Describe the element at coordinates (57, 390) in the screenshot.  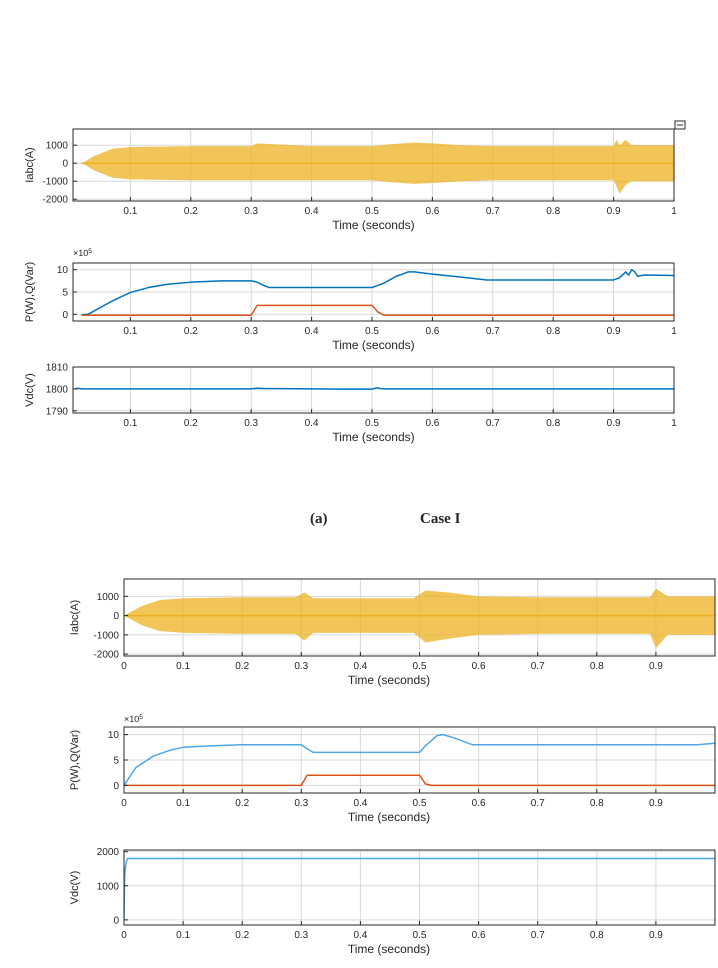
I see `y-tick-label: 1800` at that location.